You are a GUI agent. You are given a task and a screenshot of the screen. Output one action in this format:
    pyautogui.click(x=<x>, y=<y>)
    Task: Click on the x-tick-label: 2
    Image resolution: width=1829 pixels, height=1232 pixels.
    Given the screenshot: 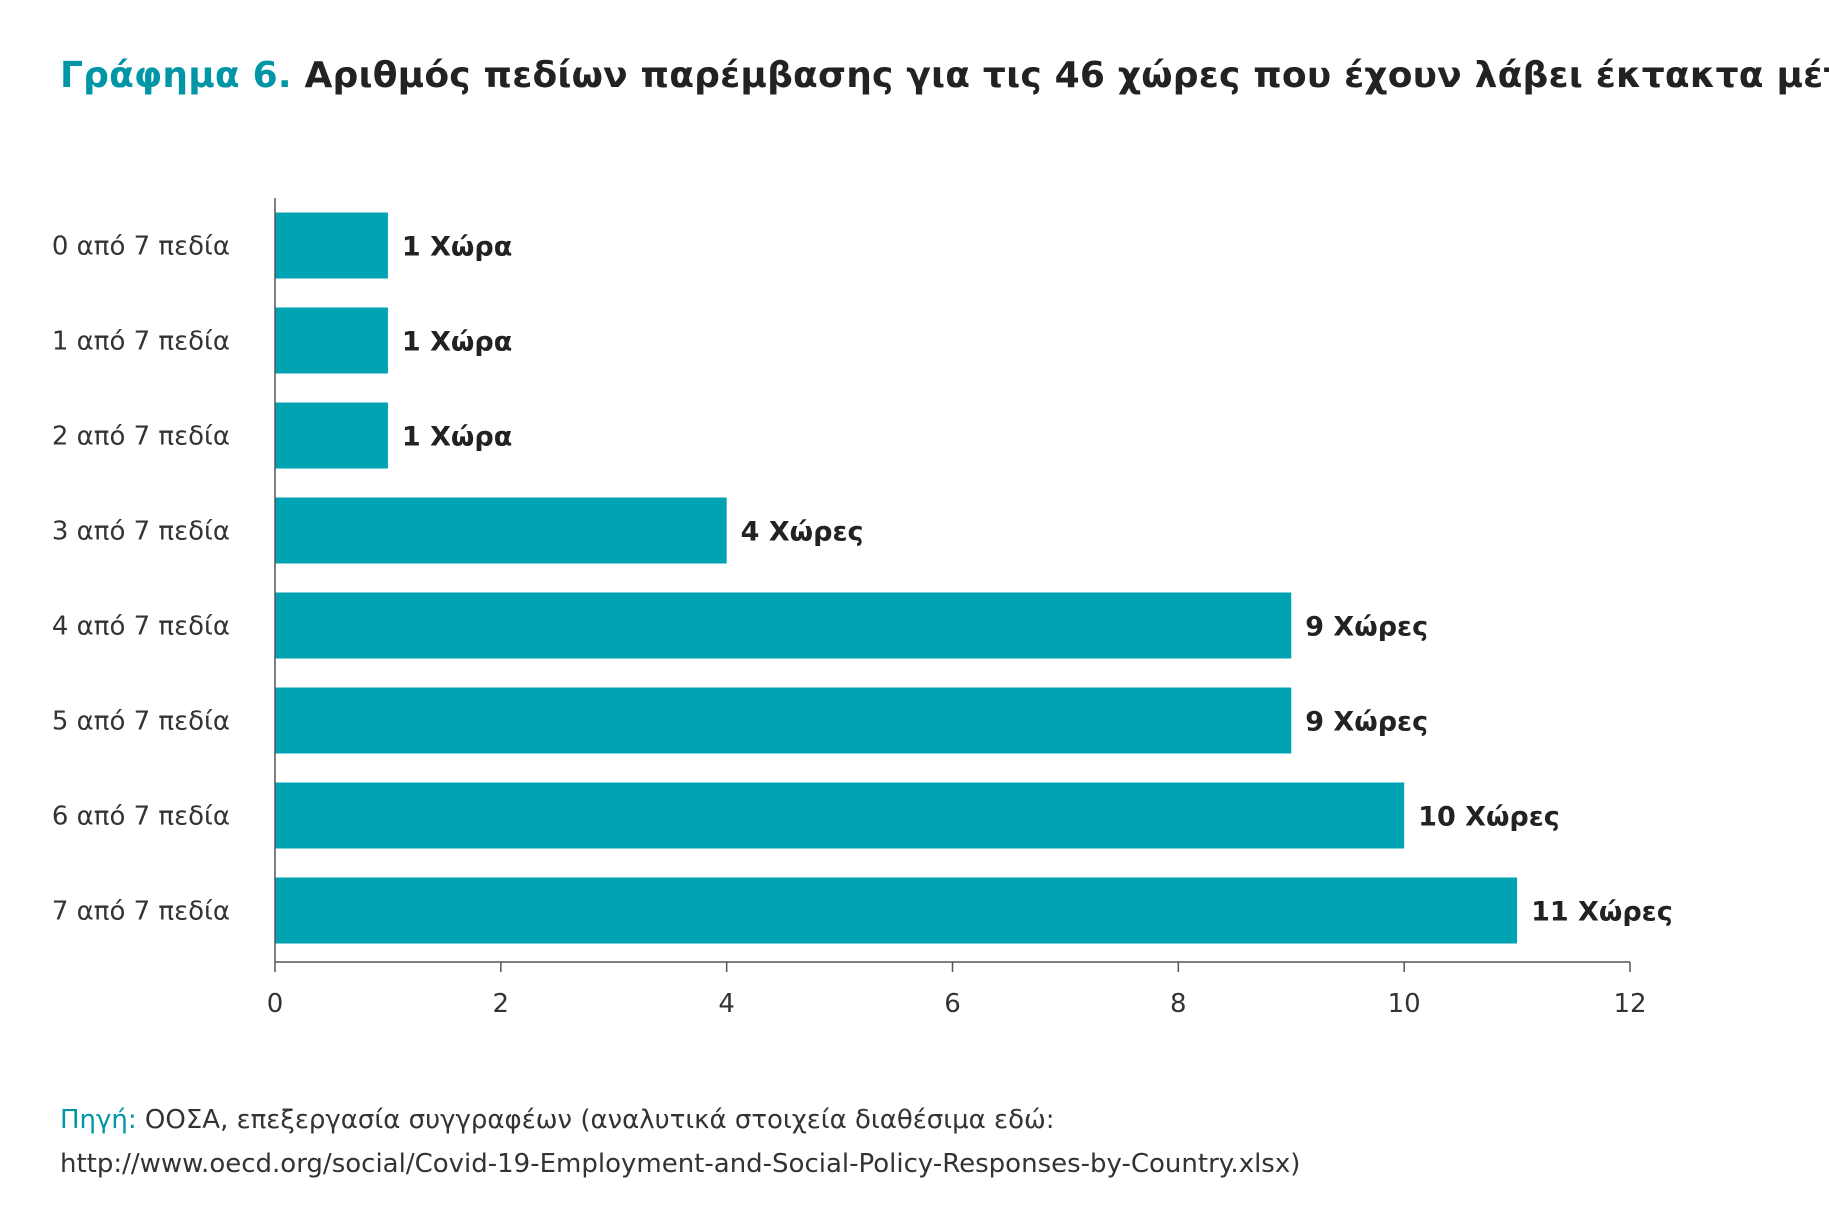 What is the action you would take?
    pyautogui.click(x=501, y=1004)
    